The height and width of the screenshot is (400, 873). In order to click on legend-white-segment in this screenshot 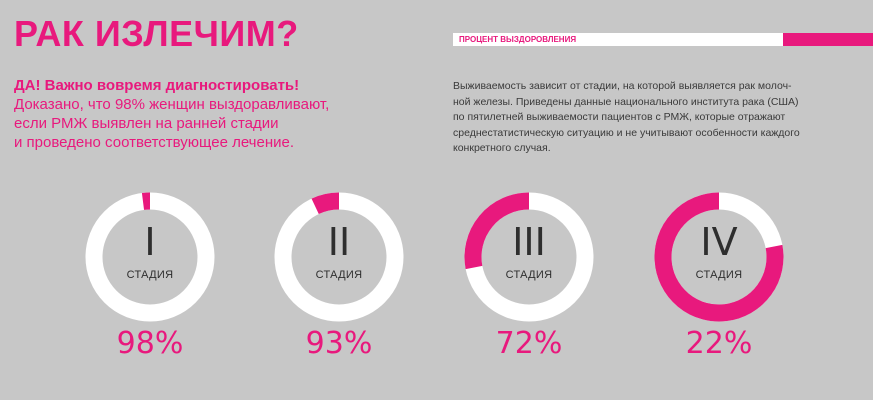, I will do `click(618, 39)`.